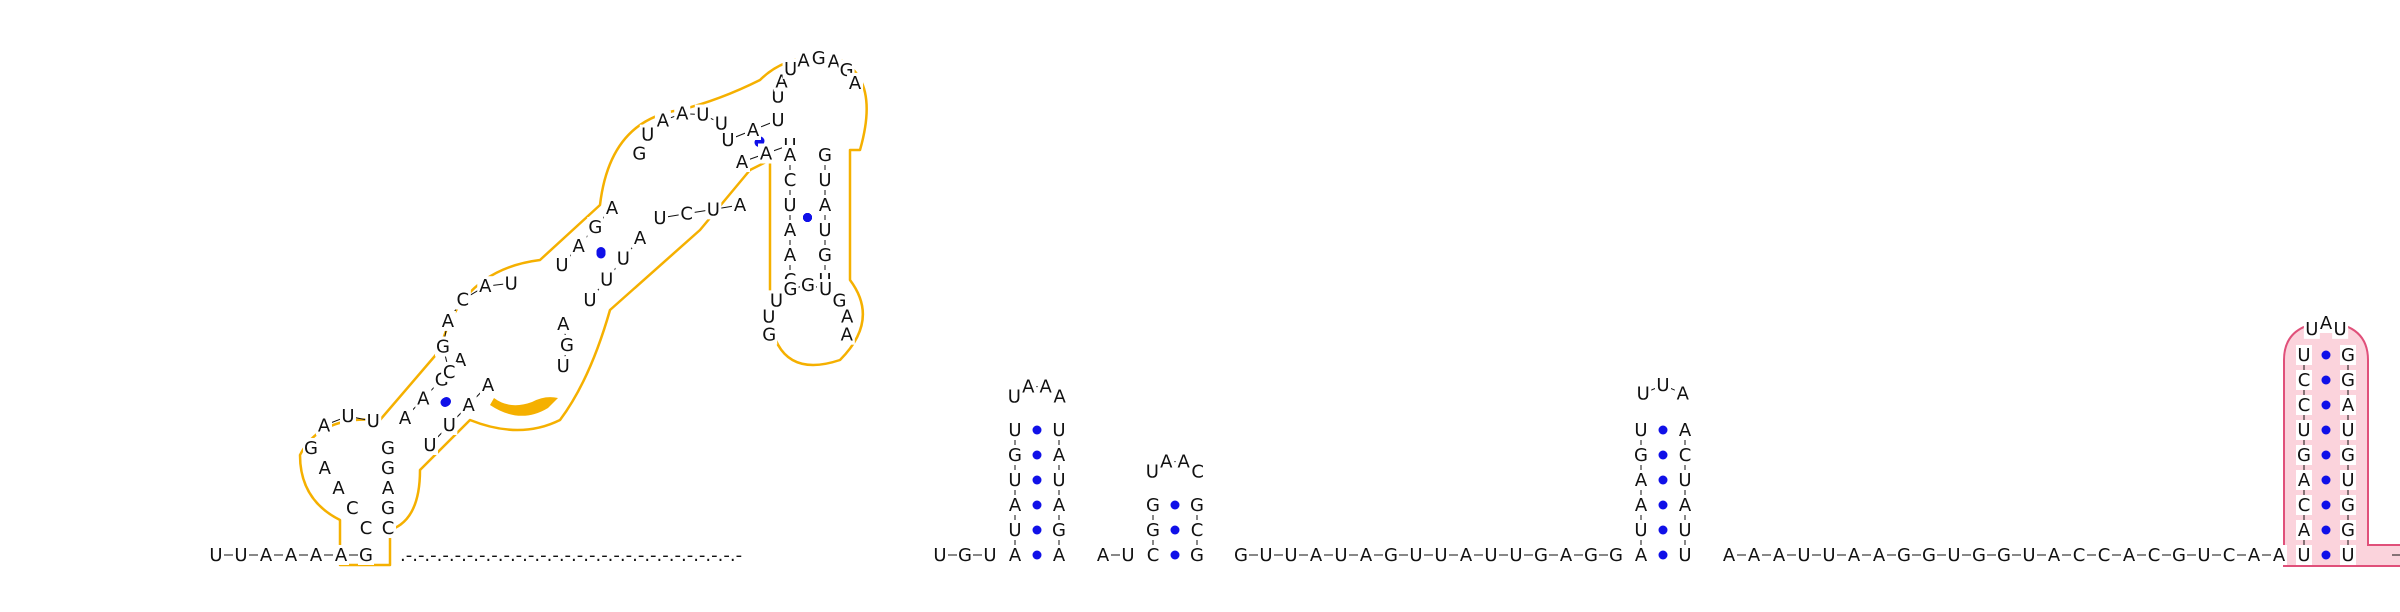 The width and height of the screenshot is (2400, 612). I want to click on right-linker-nt-6: A, so click(1879, 555).